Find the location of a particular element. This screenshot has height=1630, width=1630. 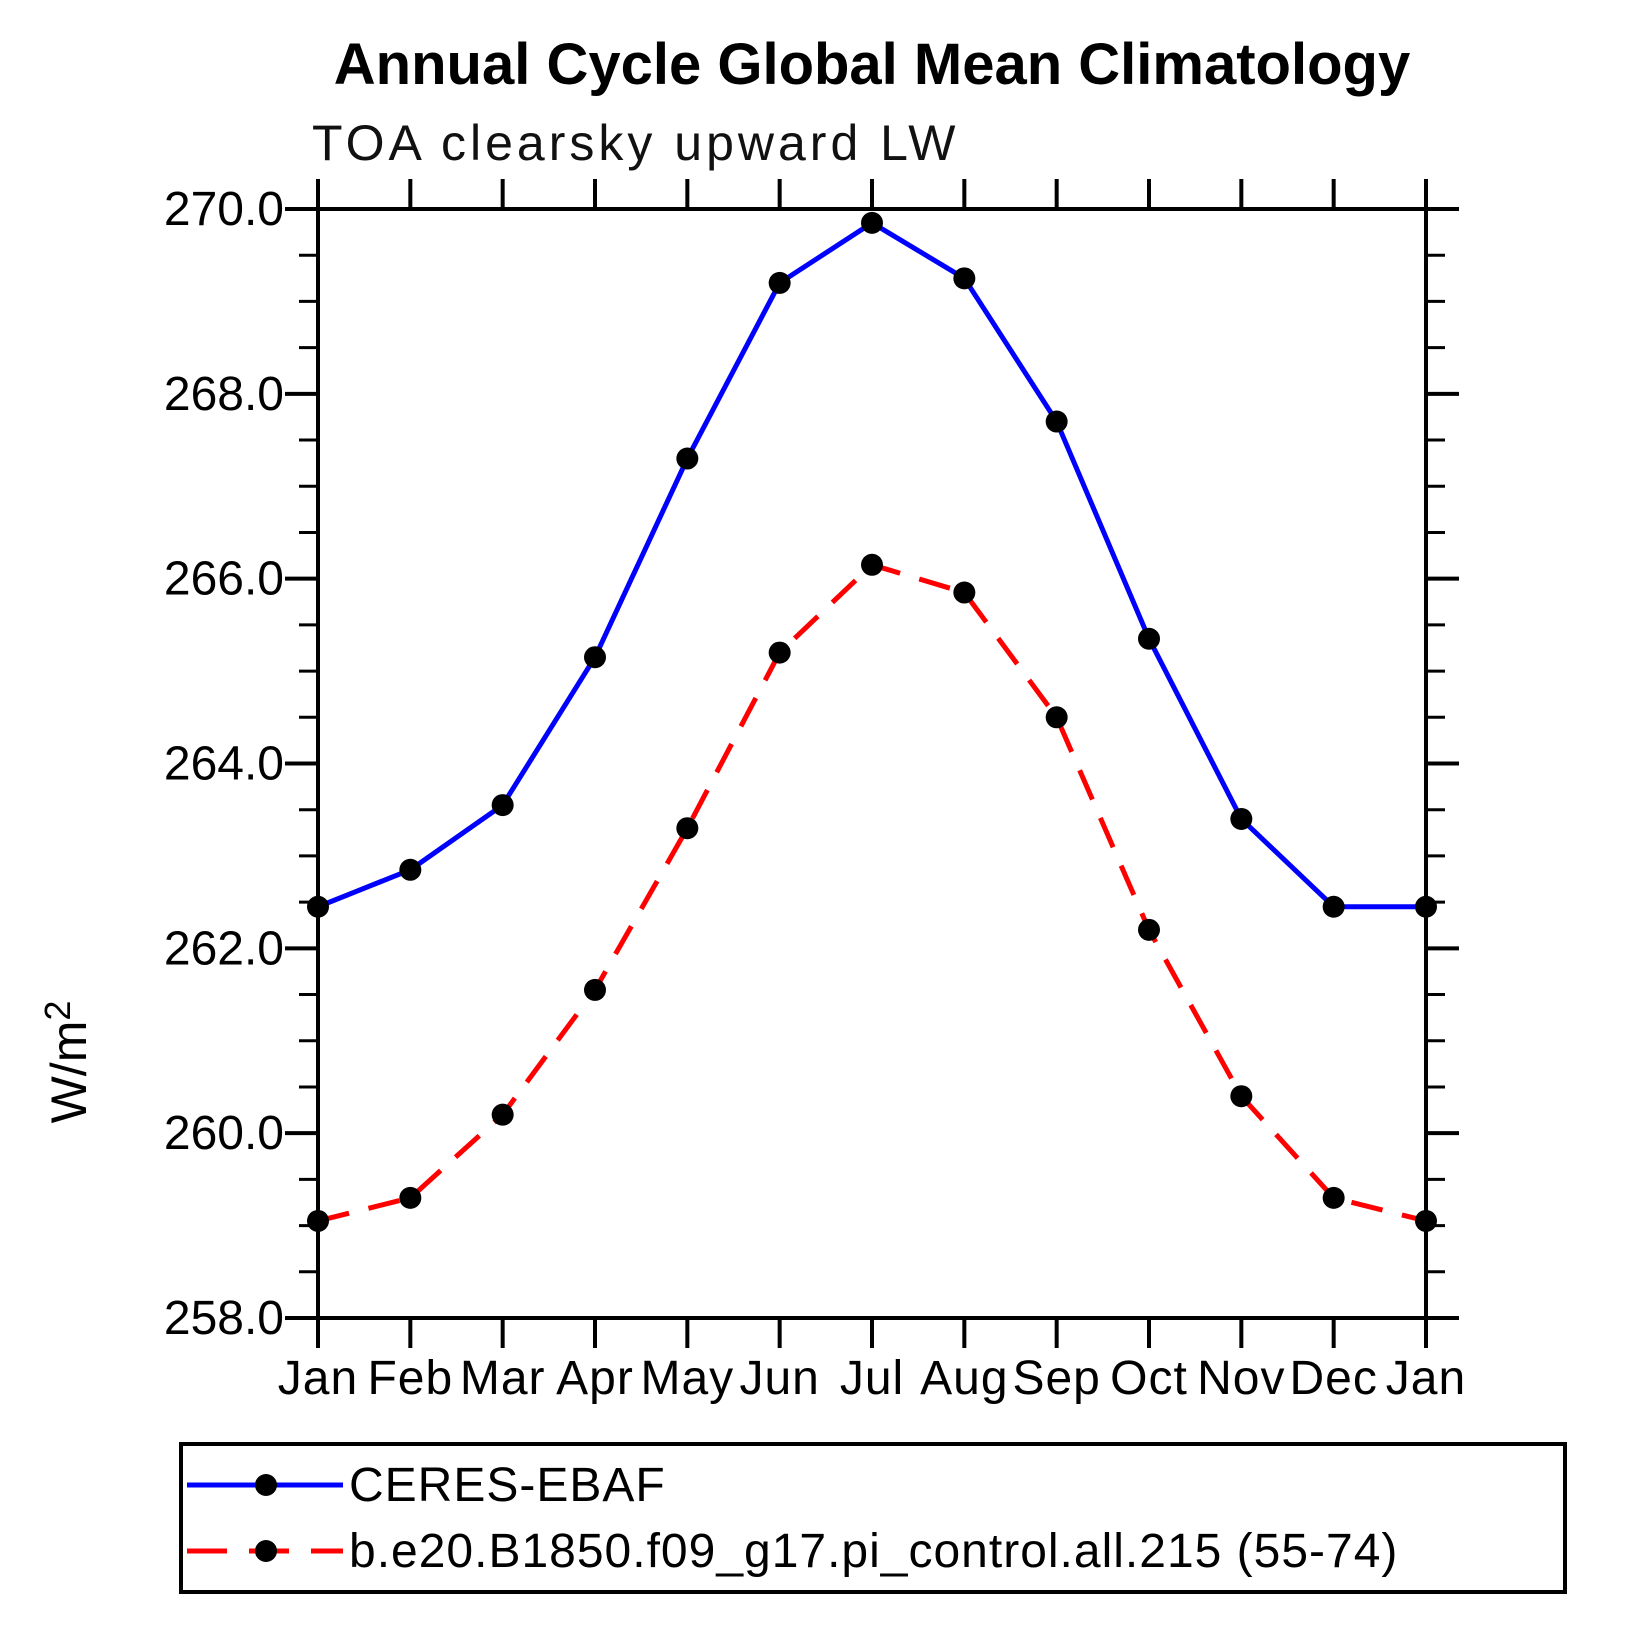

x-tick-label: Feb is located at coordinates (410, 1378).